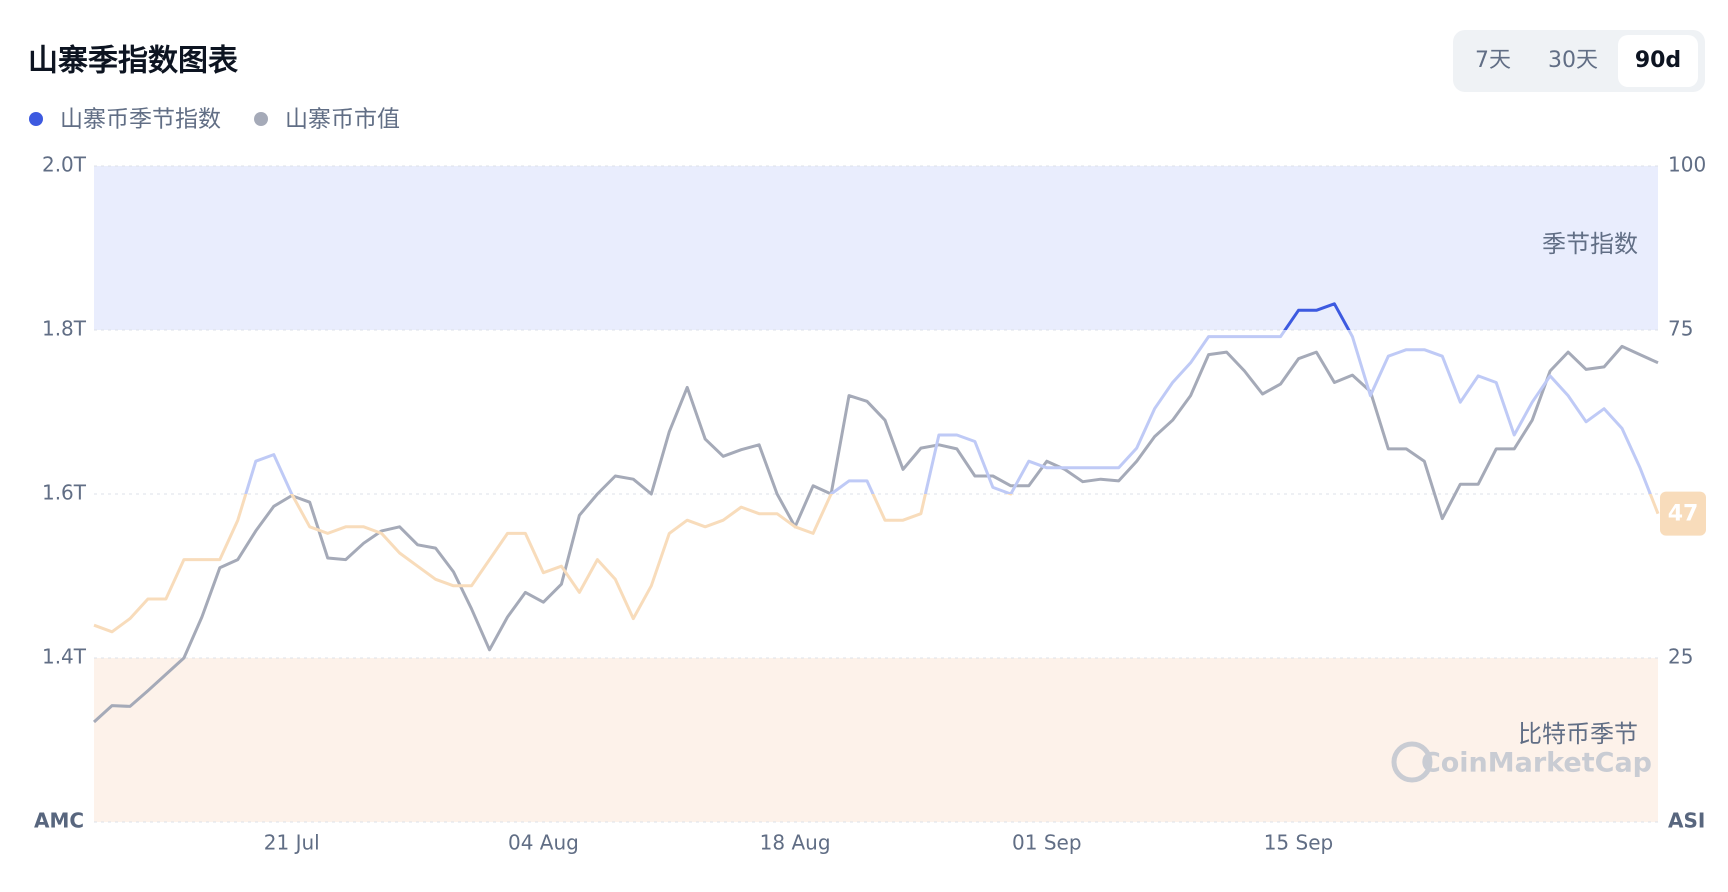 The height and width of the screenshot is (892, 1728). Describe the element at coordinates (1680, 329) in the screenshot. I see `y2-tick-label: 75` at that location.